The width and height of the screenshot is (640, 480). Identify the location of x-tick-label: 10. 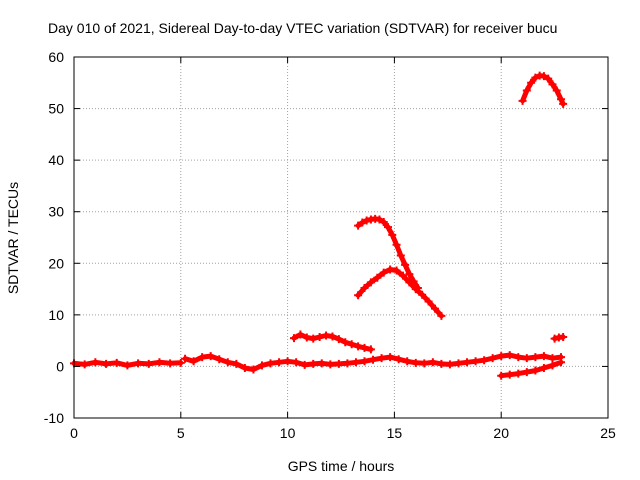
(288, 433).